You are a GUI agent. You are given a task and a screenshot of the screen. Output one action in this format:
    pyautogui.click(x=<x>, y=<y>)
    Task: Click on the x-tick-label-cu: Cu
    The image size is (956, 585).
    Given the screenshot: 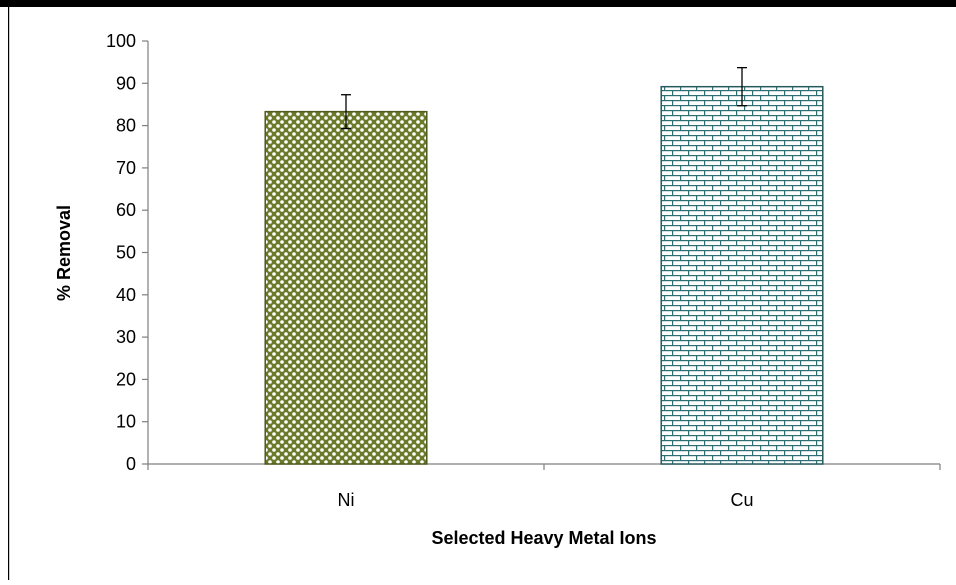 What is the action you would take?
    pyautogui.click(x=741, y=500)
    